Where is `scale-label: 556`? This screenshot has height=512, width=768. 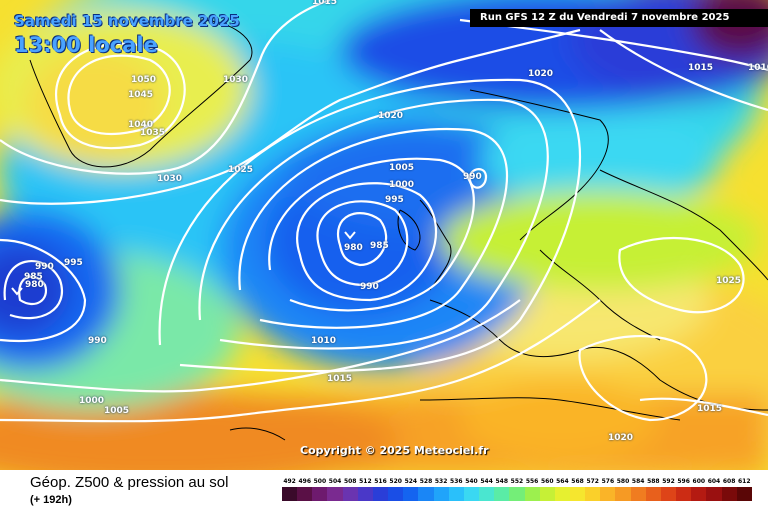
scale-label: 556 is located at coordinates (532, 481).